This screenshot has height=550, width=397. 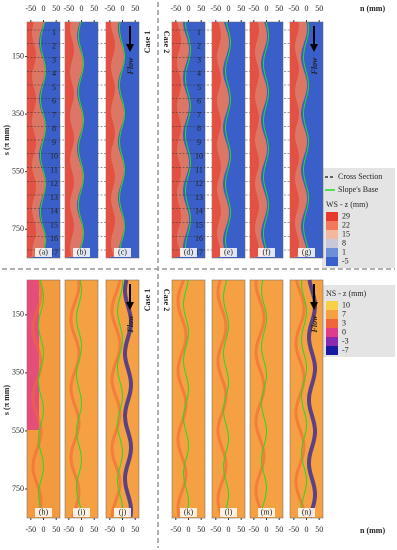 I want to click on panel-label: (d), so click(x=189, y=251).